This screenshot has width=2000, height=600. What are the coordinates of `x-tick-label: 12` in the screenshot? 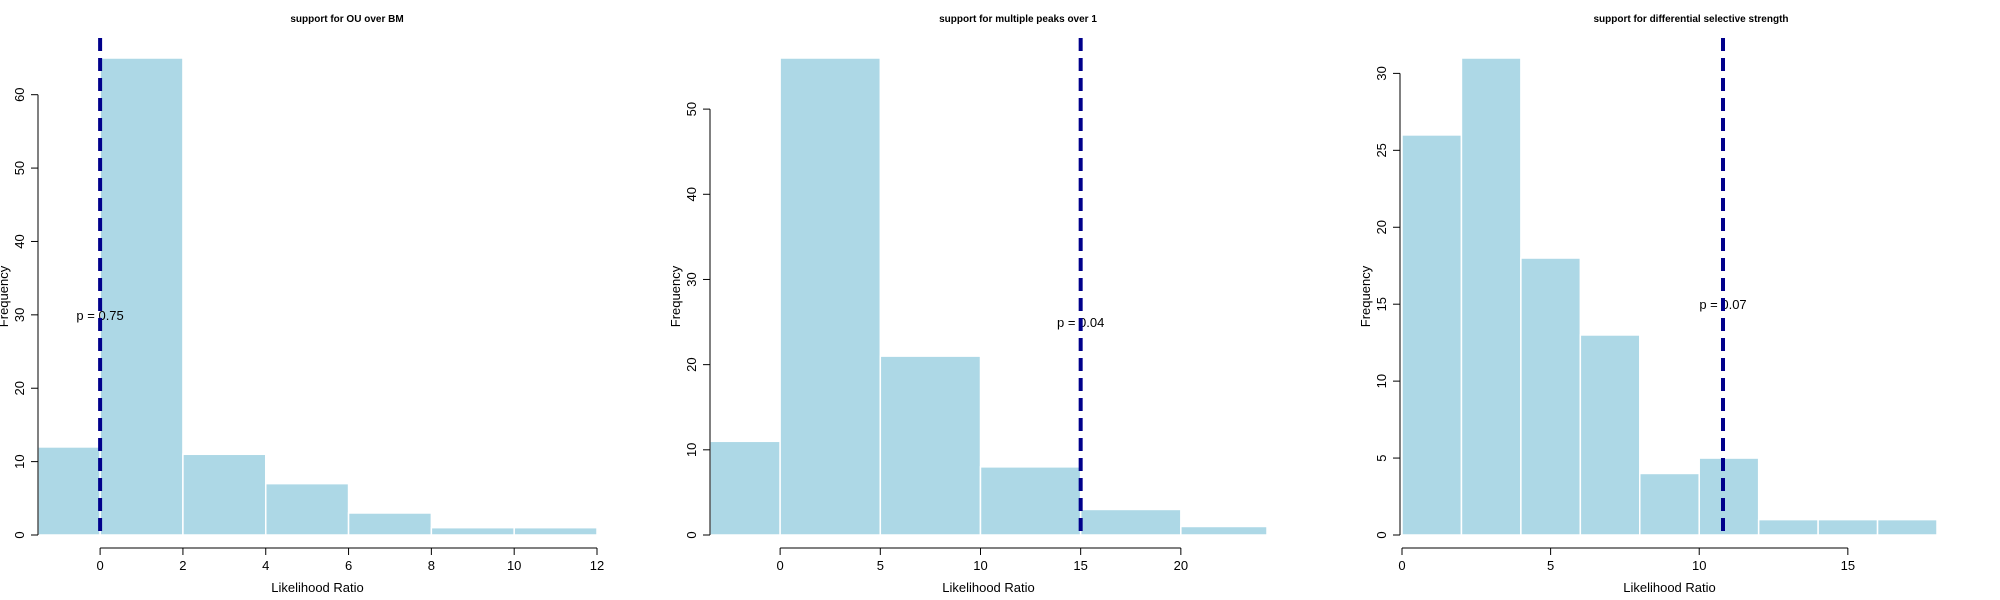 It's located at (597, 565).